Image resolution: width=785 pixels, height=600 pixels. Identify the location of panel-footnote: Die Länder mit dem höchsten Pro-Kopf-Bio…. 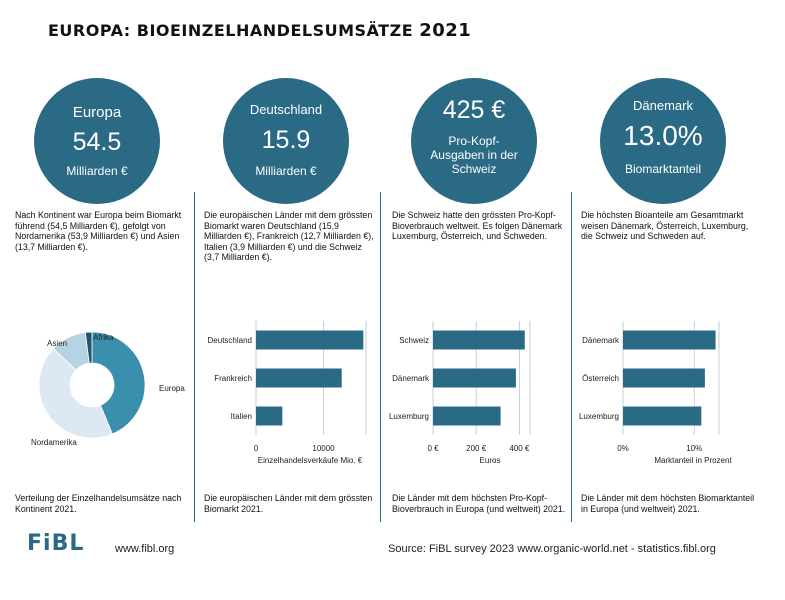
(479, 503).